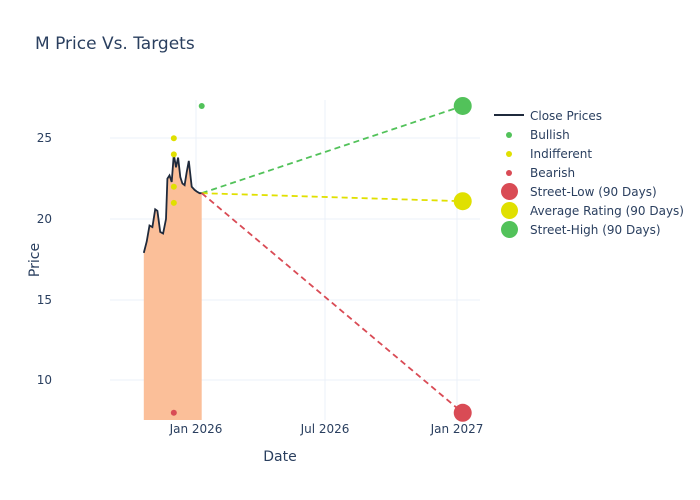  What do you see at coordinates (509, 115) in the screenshot?
I see `line-icon` at bounding box center [509, 115].